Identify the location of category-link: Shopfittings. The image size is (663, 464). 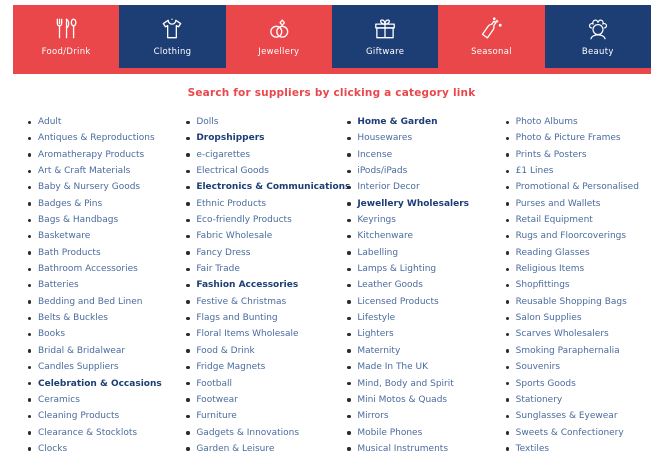
(584, 285).